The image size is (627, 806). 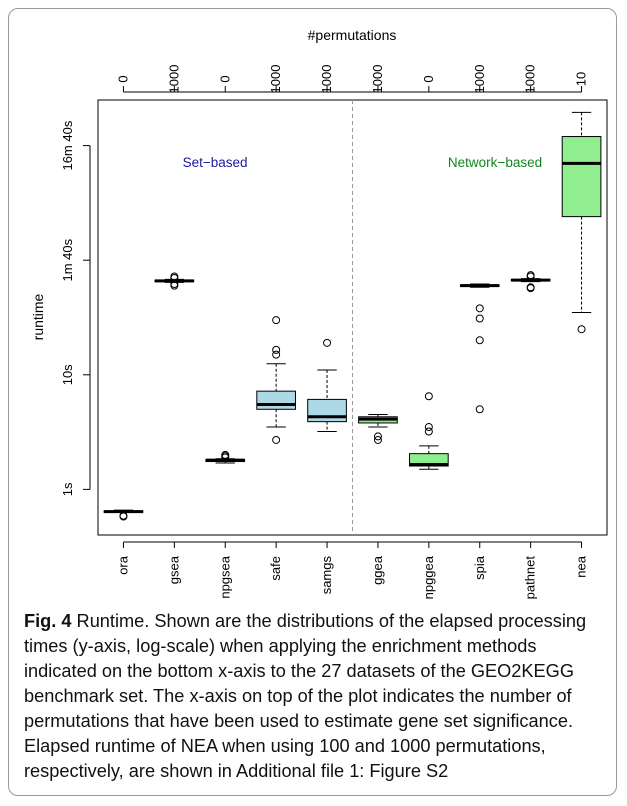 I want to click on method-label: ggea, so click(x=377, y=570).